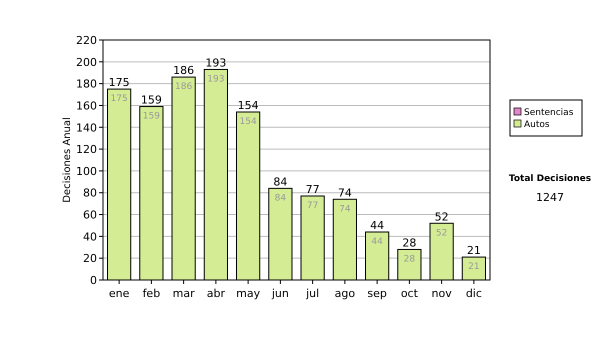 The width and height of the screenshot is (600, 340). I want to click on total-label: 193, so click(215, 63).